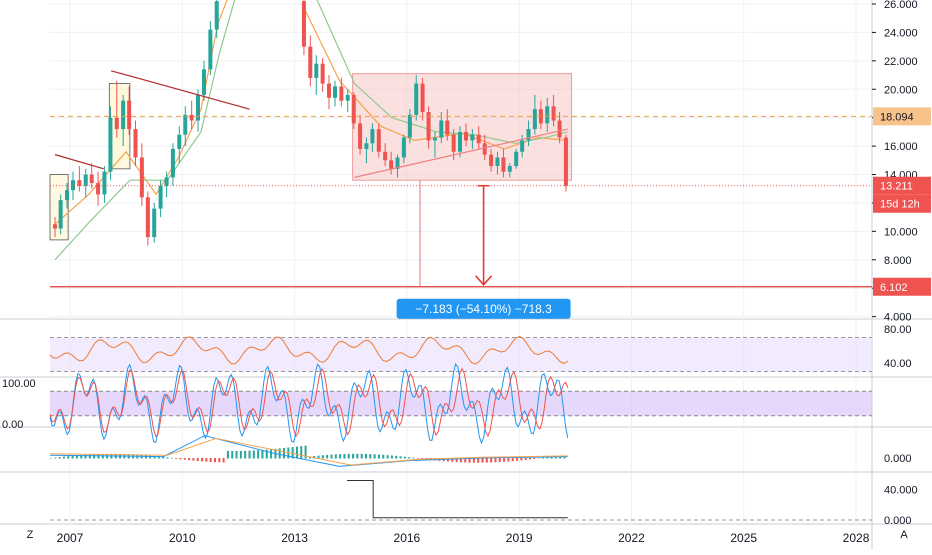 The image size is (932, 555). Describe the element at coordinates (30, 535) in the screenshot. I see `timezone-button-label: Z` at that location.